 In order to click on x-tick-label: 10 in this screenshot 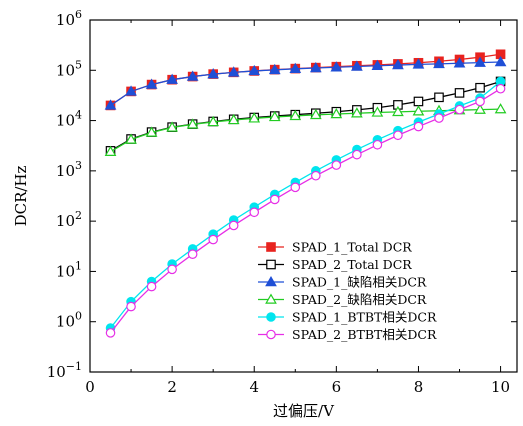, I will do `click(500, 387)`.